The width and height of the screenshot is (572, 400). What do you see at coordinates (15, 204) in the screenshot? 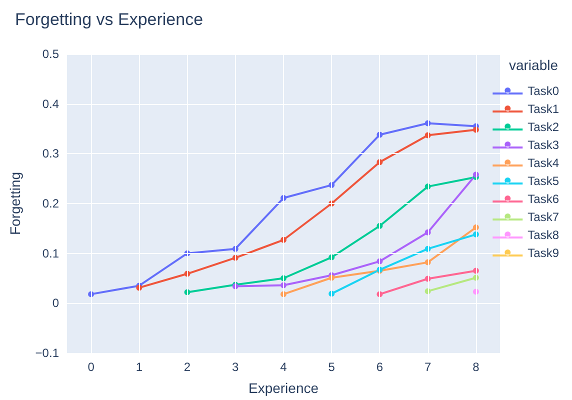
I see `y-axis-title: Forgetting` at bounding box center [15, 204].